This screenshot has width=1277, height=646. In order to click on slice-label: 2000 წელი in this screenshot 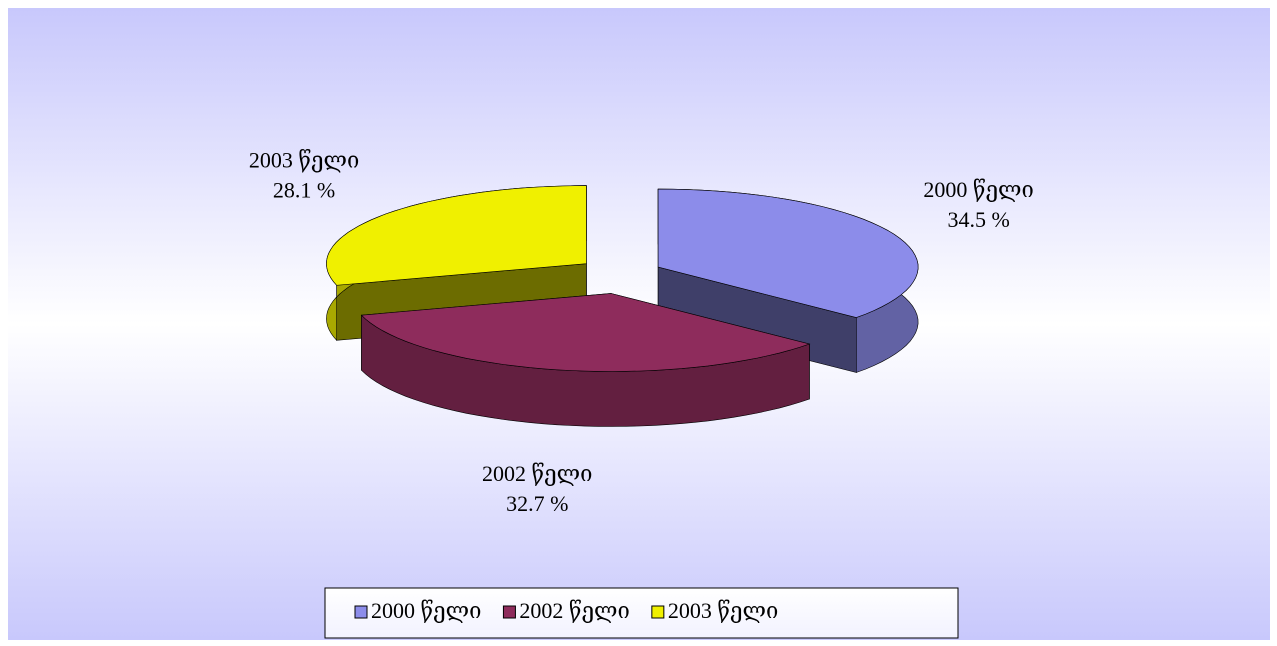, I will do `click(978, 189)`.